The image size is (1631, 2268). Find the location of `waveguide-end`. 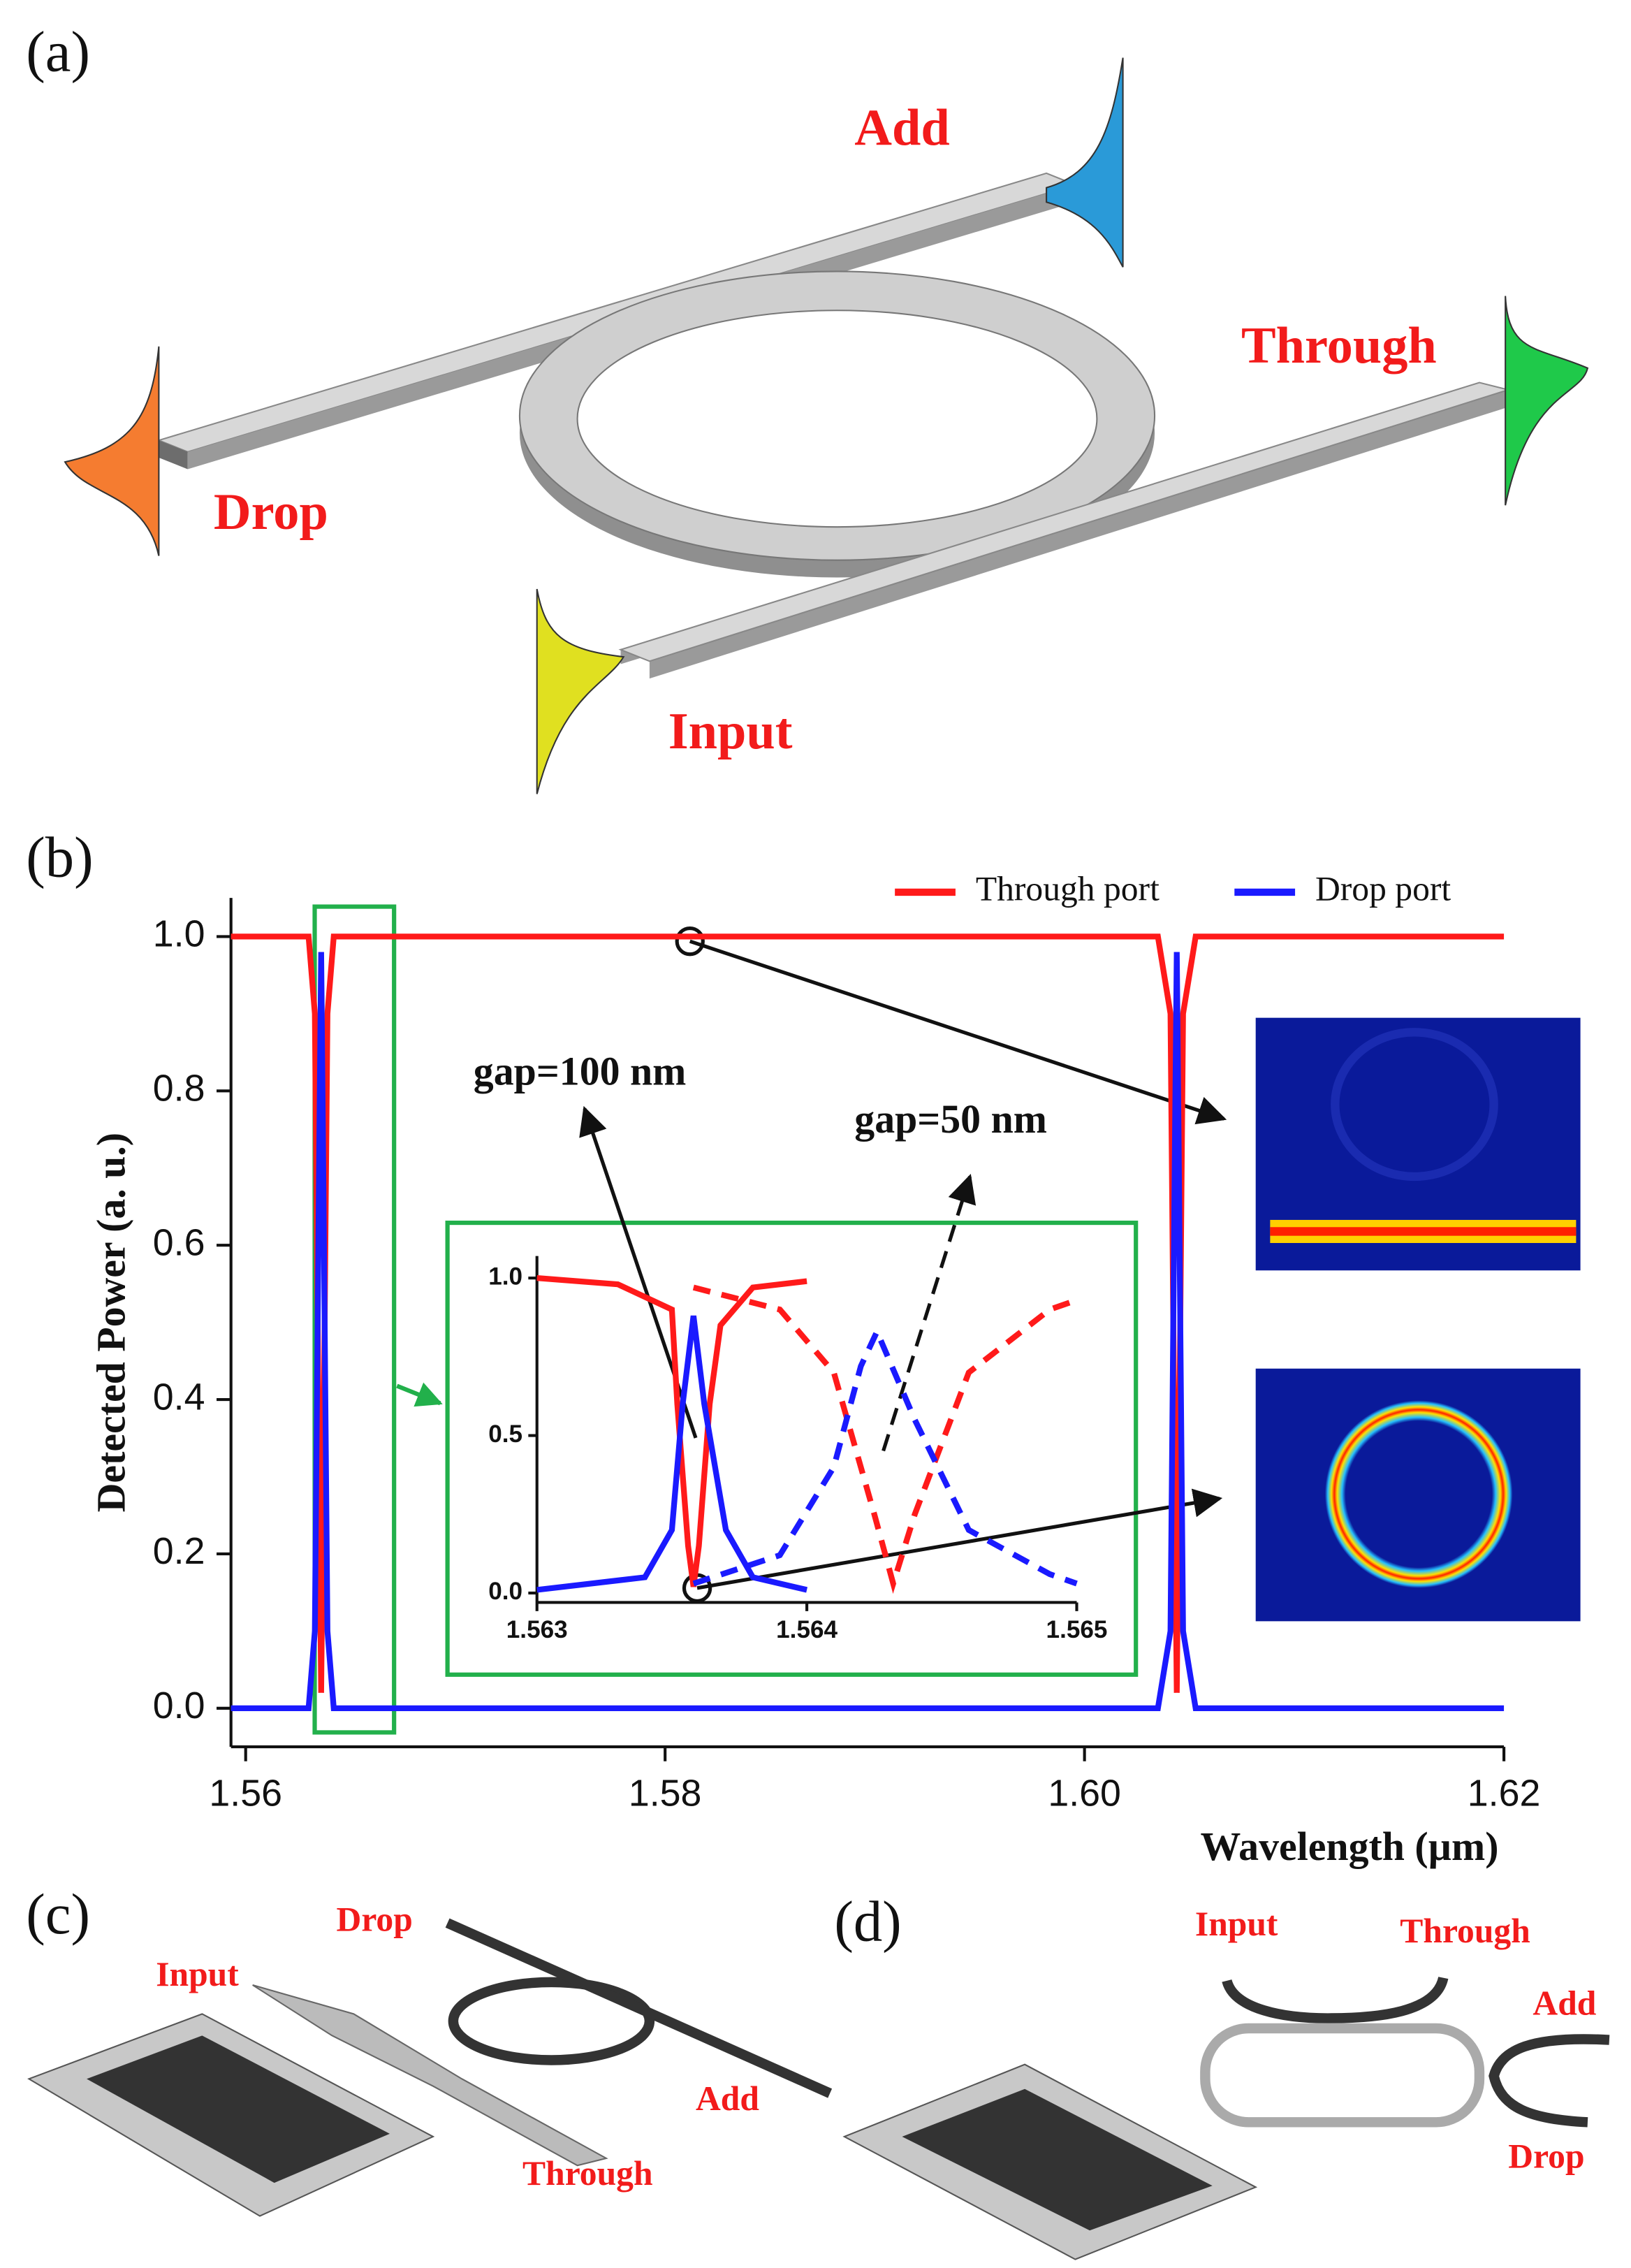

waveguide-end is located at coordinates (173, 455).